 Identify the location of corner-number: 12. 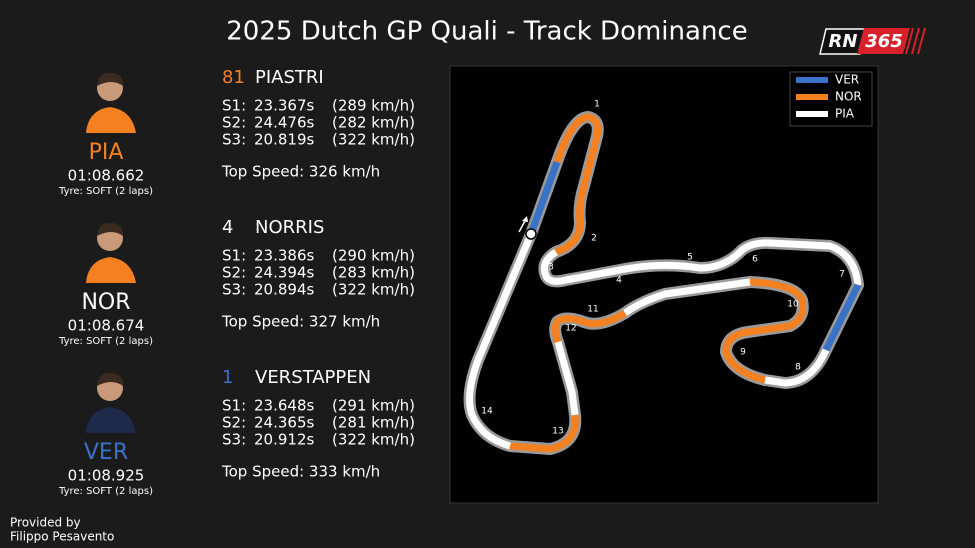
(570, 329).